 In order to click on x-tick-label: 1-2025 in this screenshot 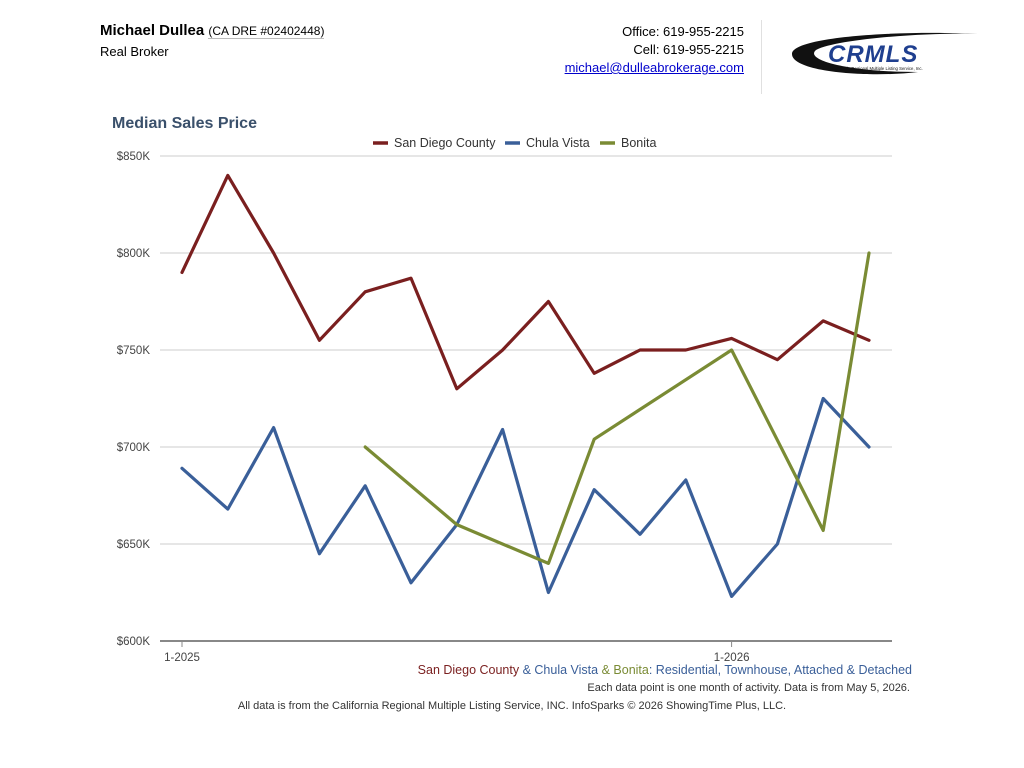, I will do `click(182, 658)`.